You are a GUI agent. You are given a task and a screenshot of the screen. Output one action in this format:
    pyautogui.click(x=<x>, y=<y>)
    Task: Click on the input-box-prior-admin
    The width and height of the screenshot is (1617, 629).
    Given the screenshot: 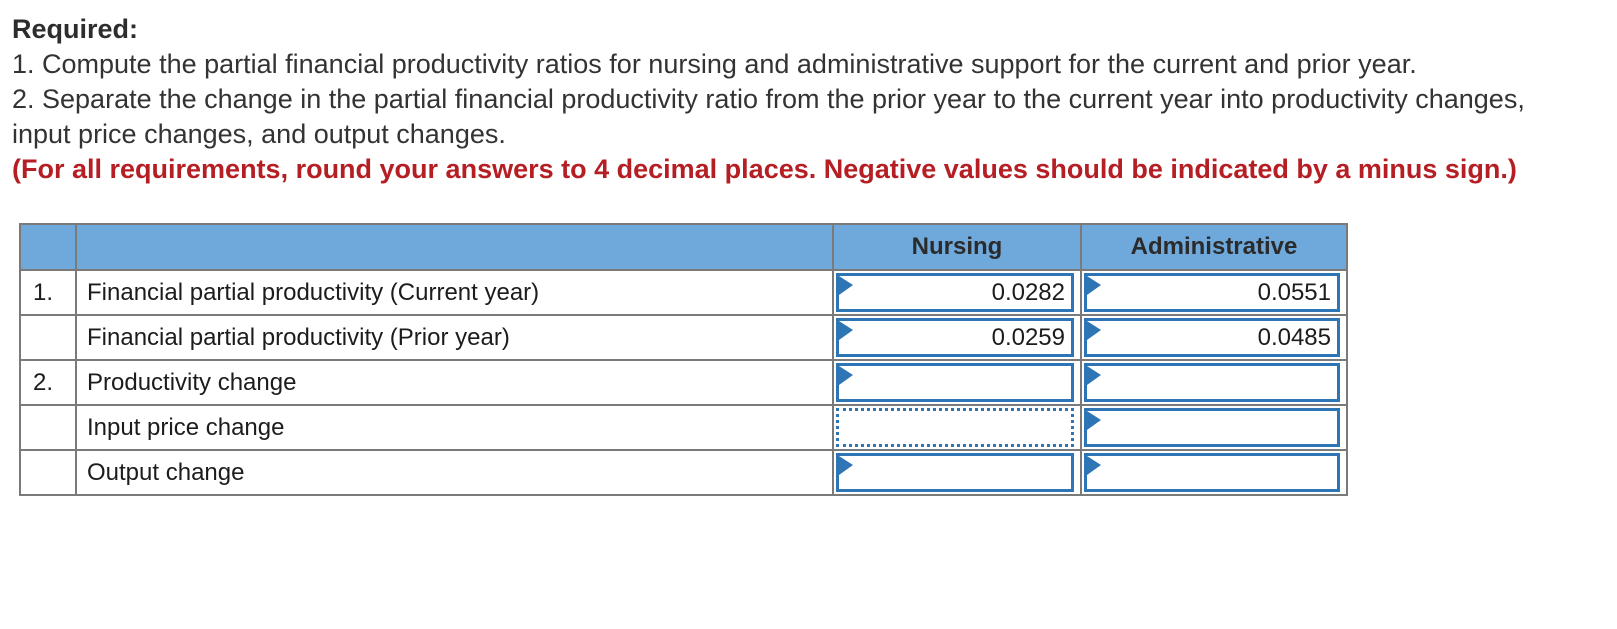 What is the action you would take?
    pyautogui.click(x=1212, y=337)
    